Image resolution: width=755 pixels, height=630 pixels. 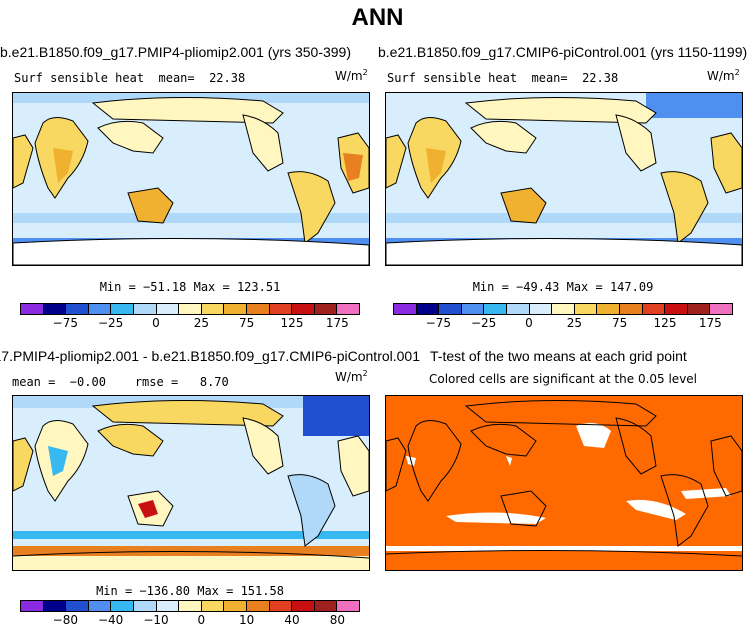 What do you see at coordinates (191, 483) in the screenshot?
I see `panel-3-map` at bounding box center [191, 483].